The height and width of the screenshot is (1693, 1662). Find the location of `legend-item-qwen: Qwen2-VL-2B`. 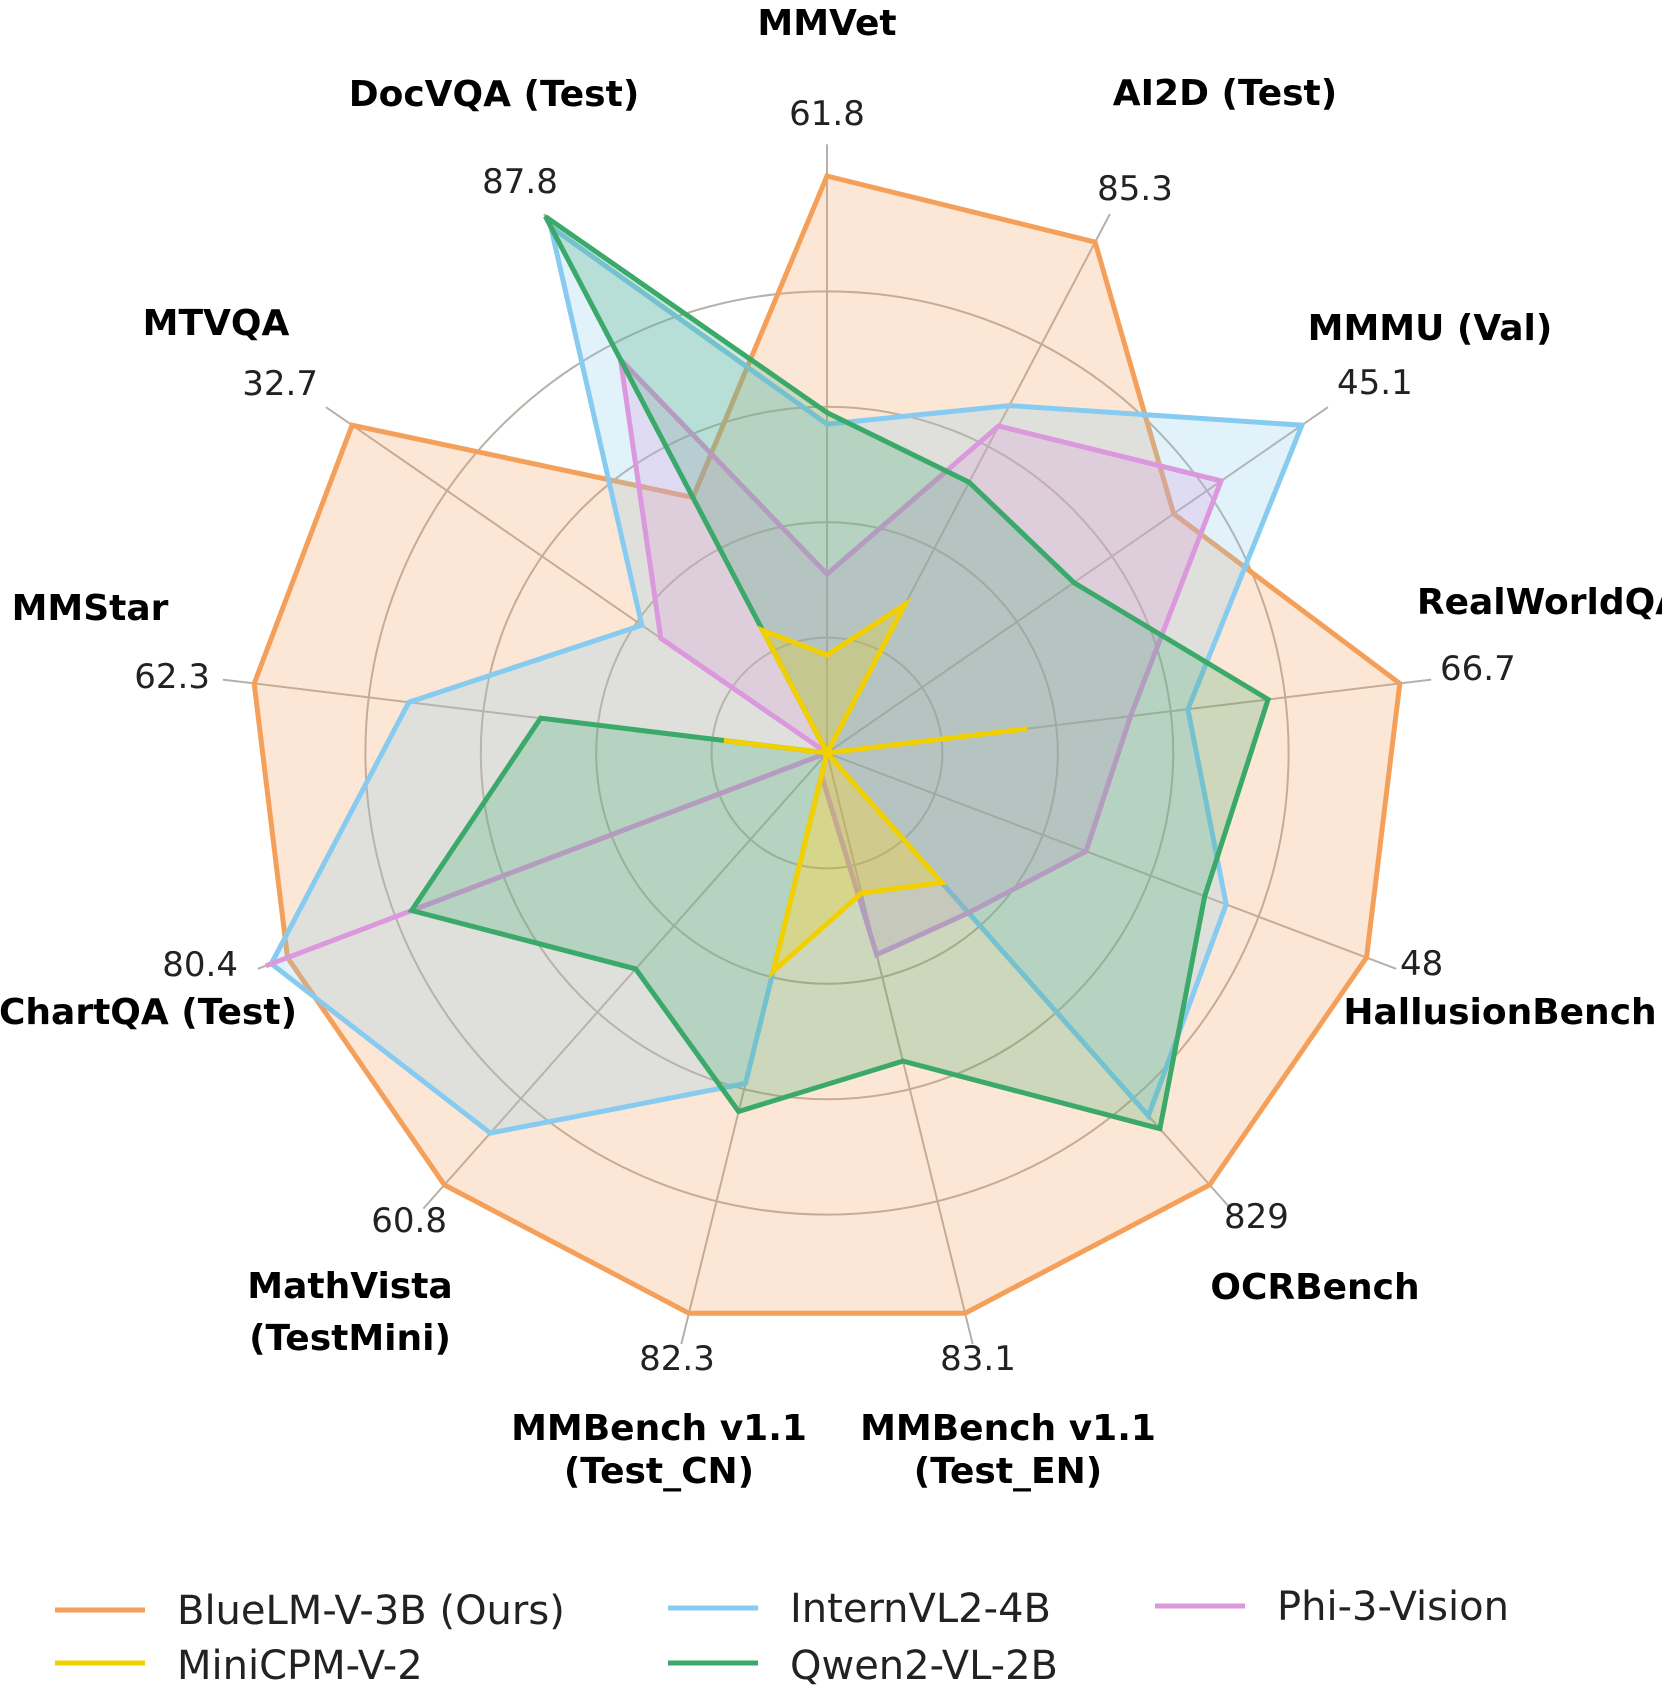

legend-item-qwen: Qwen2-VL-2B is located at coordinates (863, 1666).